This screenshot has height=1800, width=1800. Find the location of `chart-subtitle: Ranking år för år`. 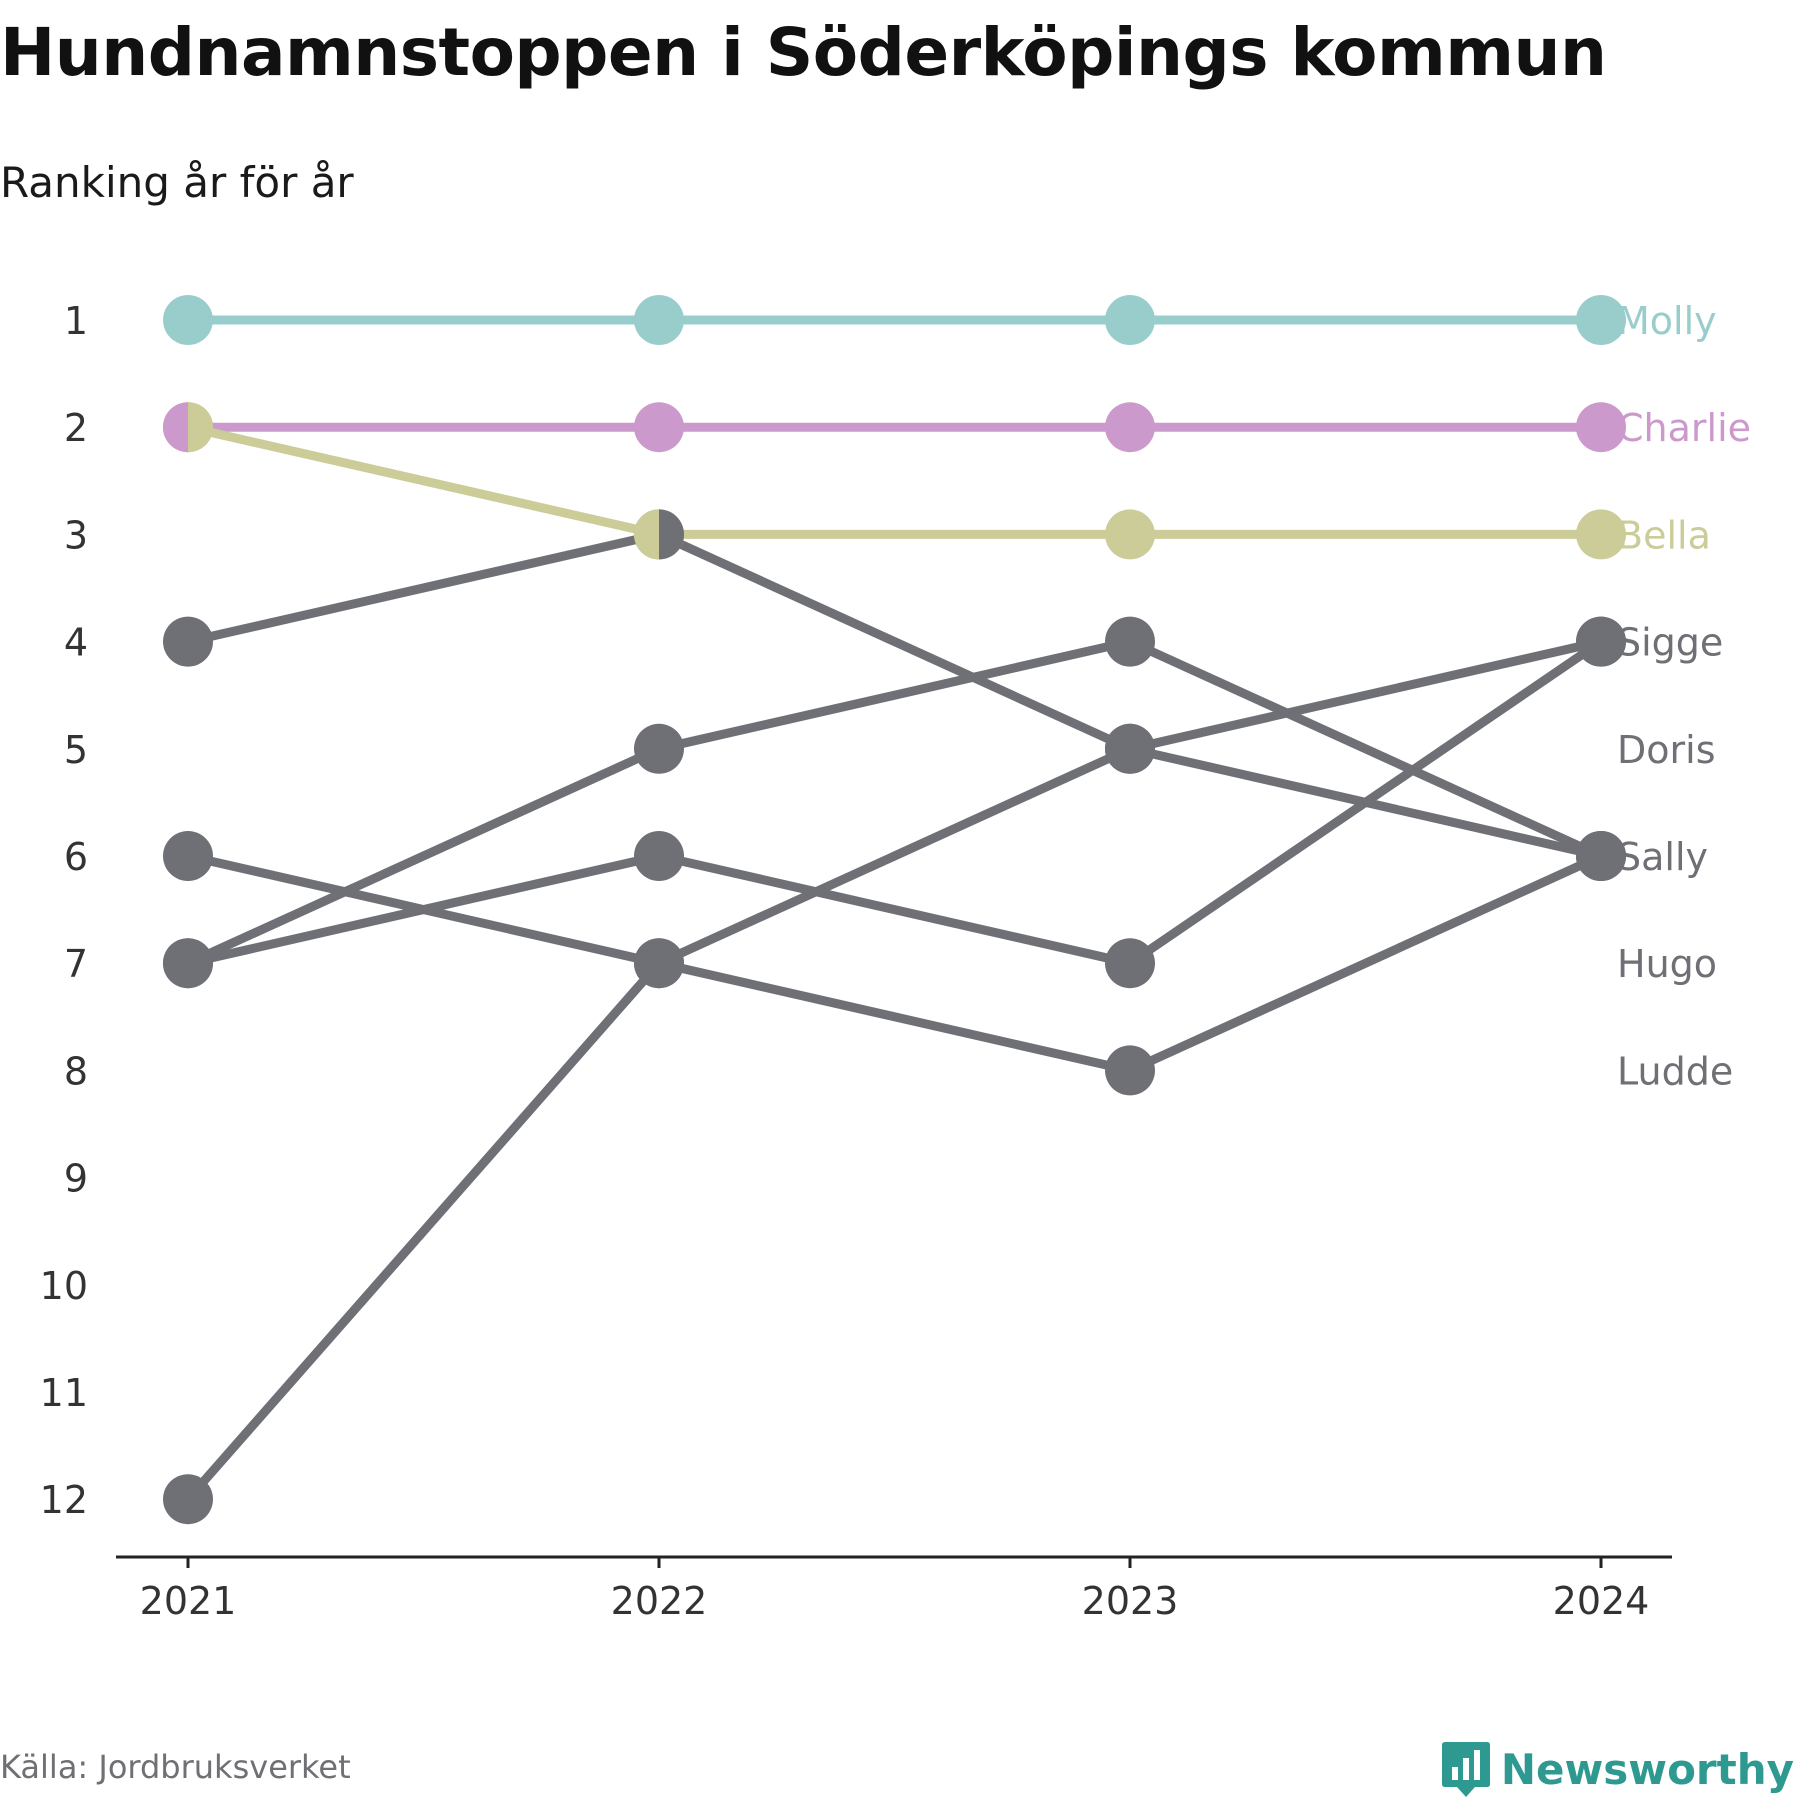

chart-subtitle: Ranking år för år is located at coordinates (177, 182).